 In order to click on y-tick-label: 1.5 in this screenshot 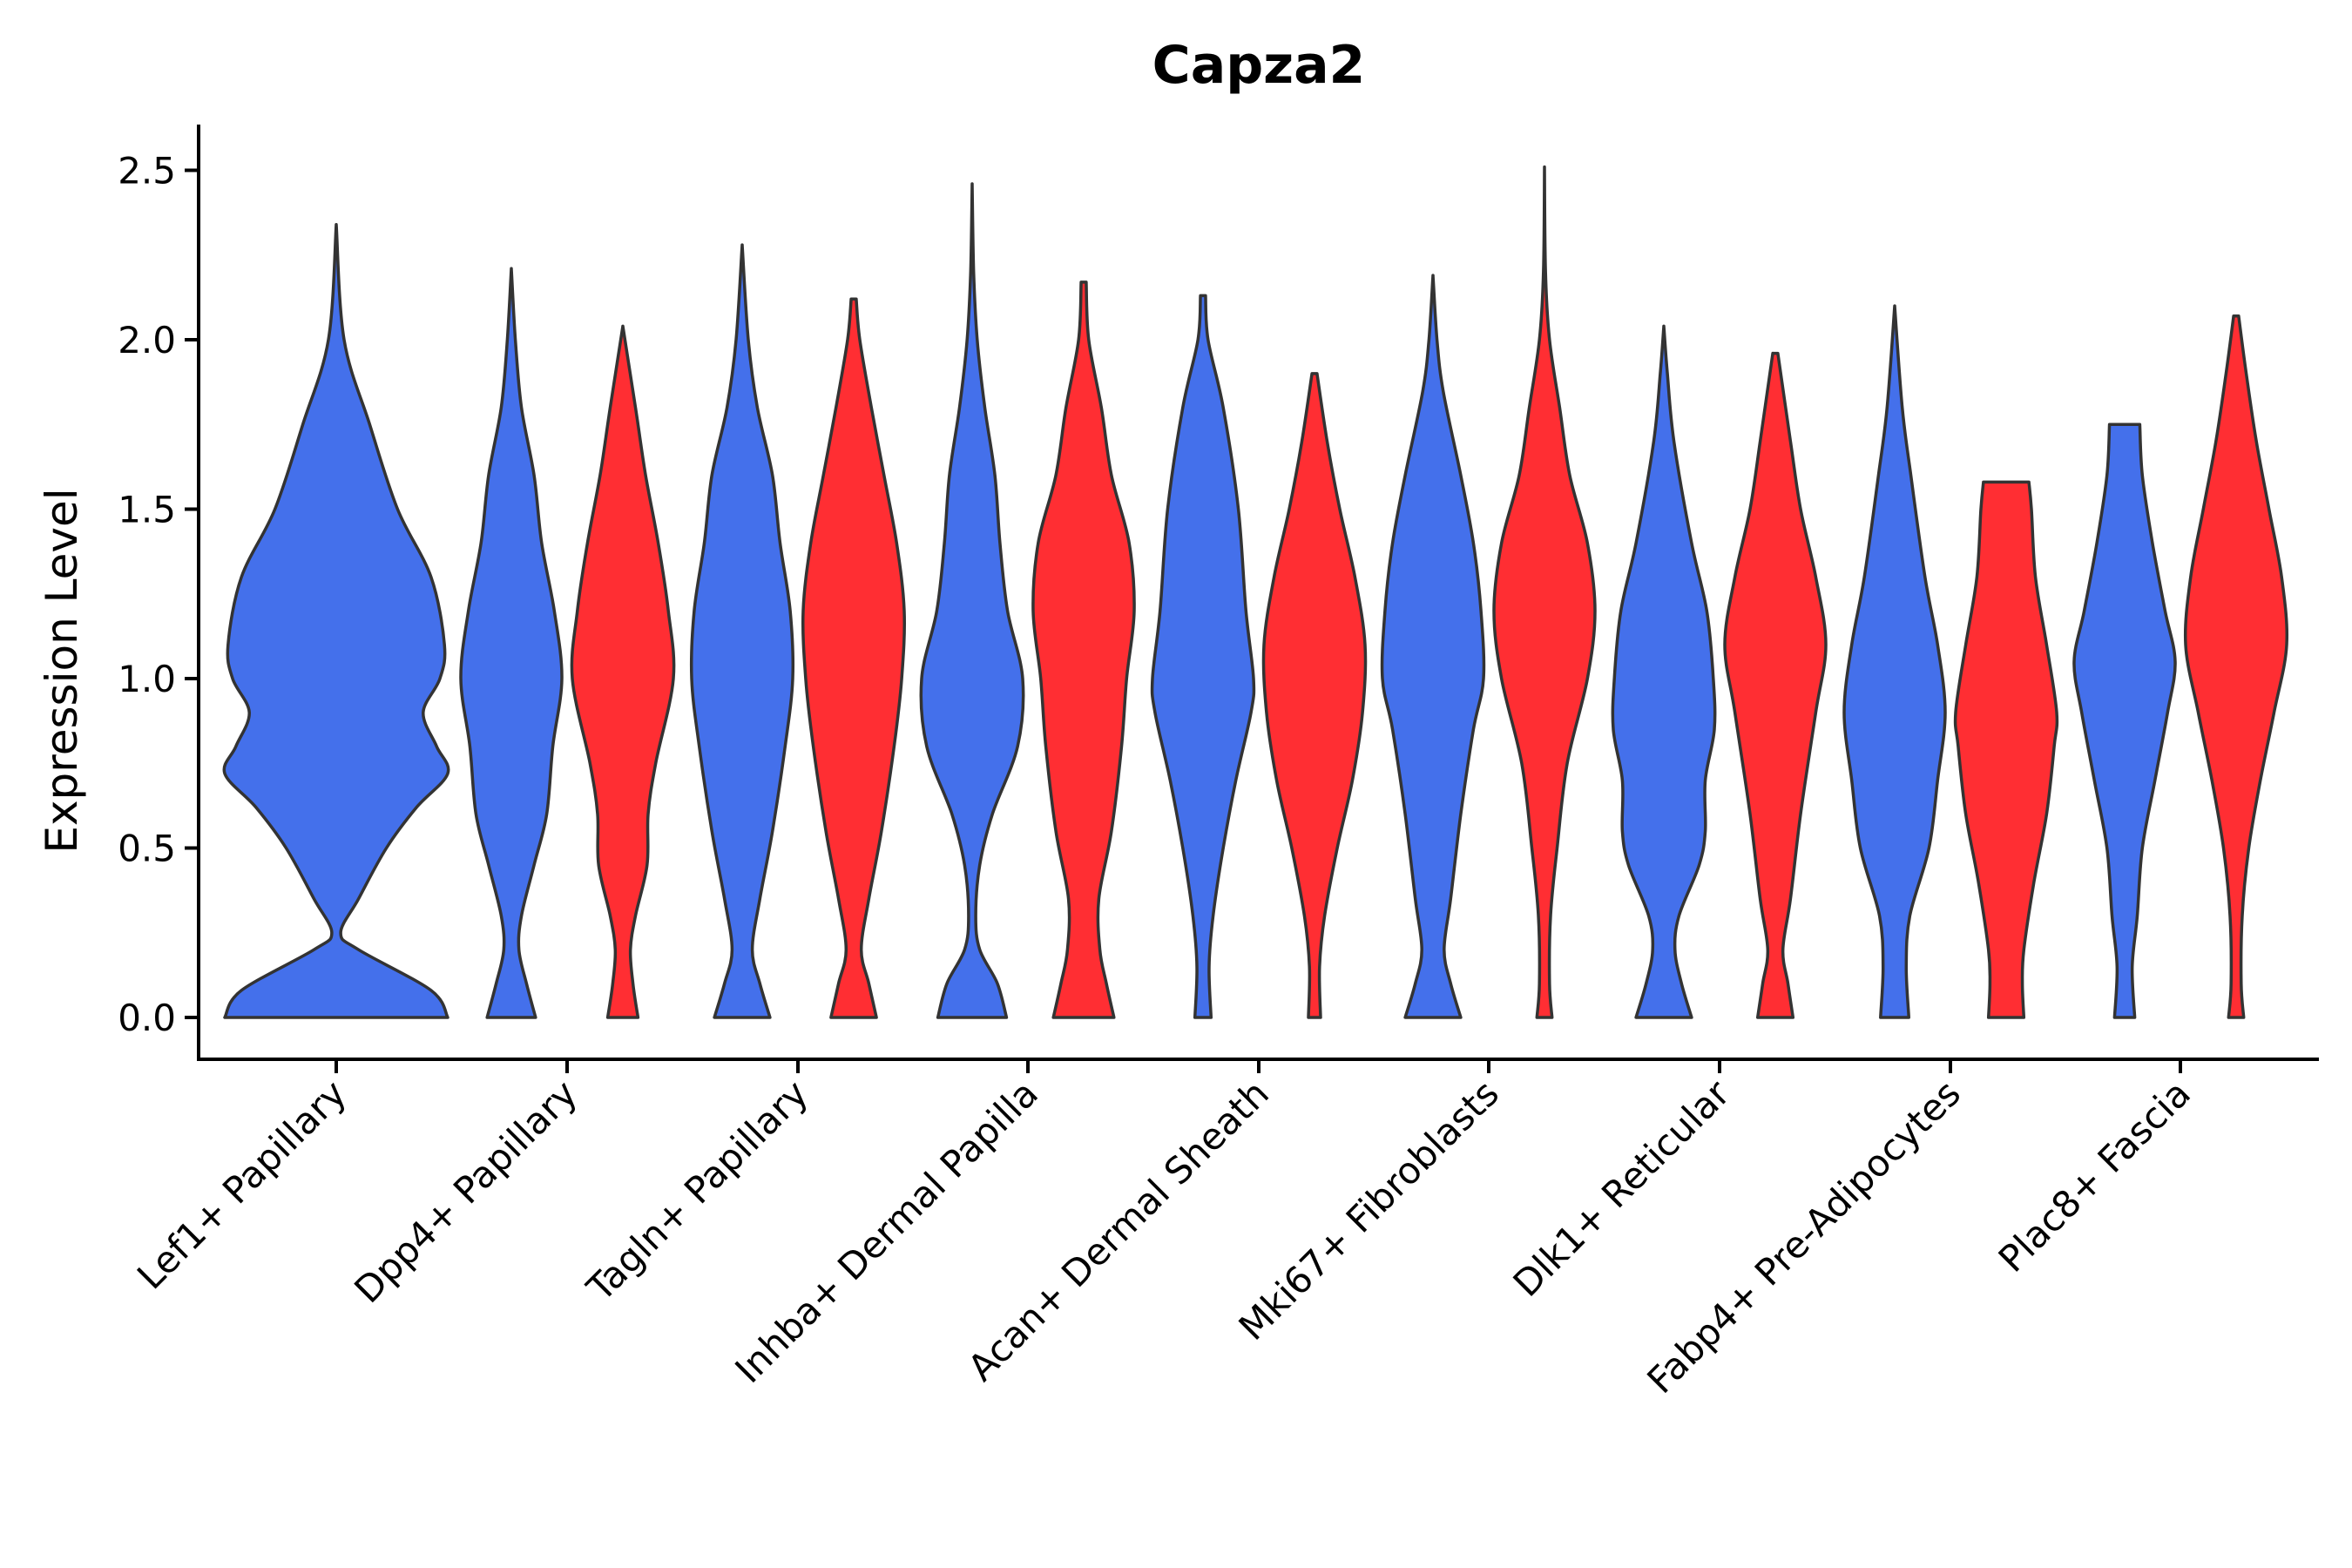, I will do `click(147, 510)`.